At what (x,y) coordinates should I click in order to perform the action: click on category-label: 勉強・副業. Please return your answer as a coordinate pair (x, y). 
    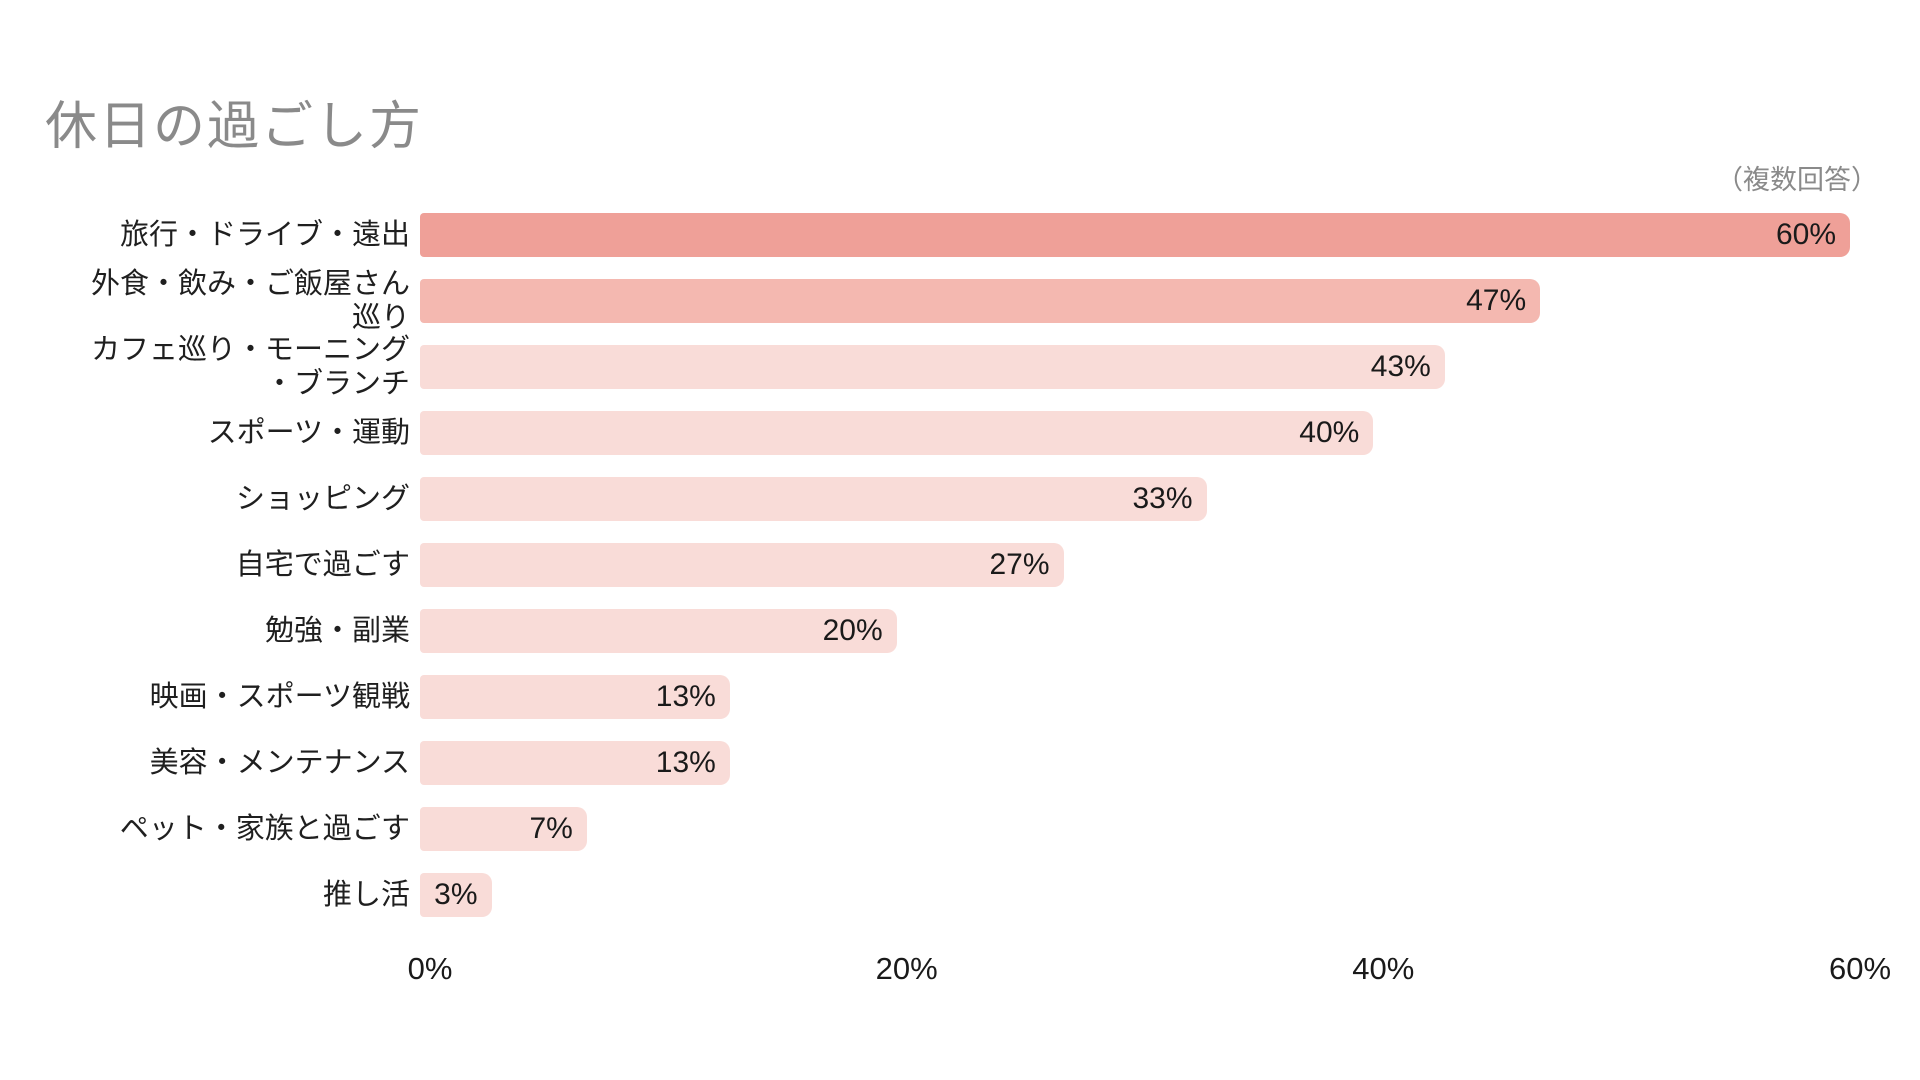
    Looking at the image, I should click on (337, 630).